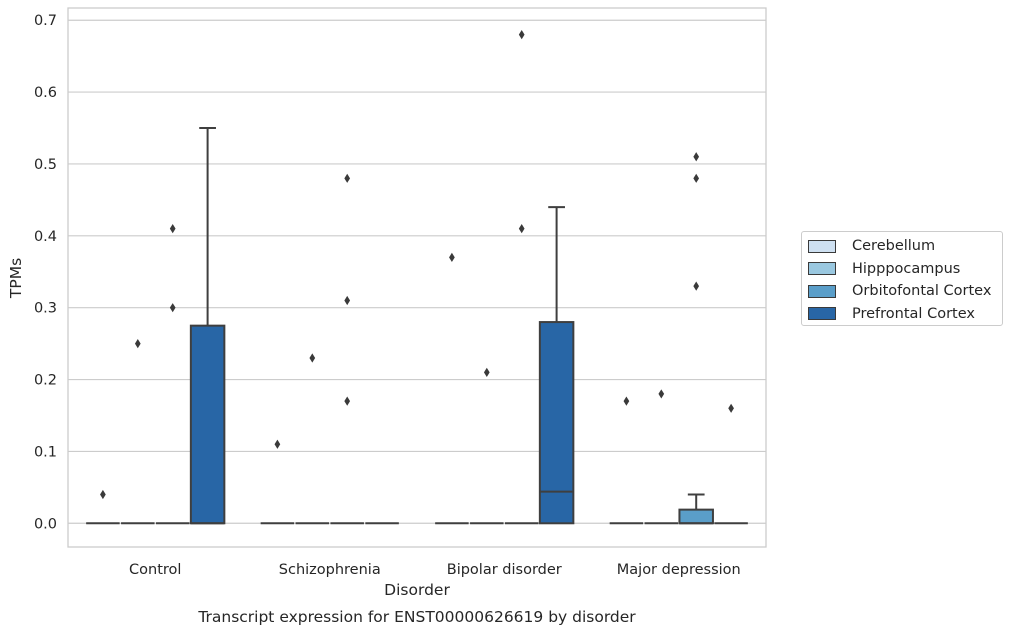  I want to click on x-tick-label: Major depression, so click(679, 570).